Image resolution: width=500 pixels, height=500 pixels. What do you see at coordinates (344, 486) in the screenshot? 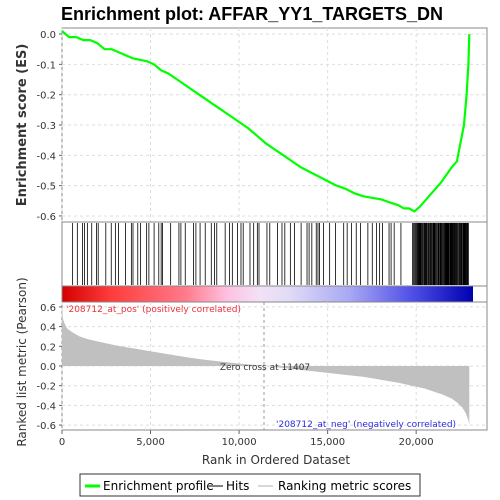
I see `legend-metric-label: Ranking metric scores` at bounding box center [344, 486].